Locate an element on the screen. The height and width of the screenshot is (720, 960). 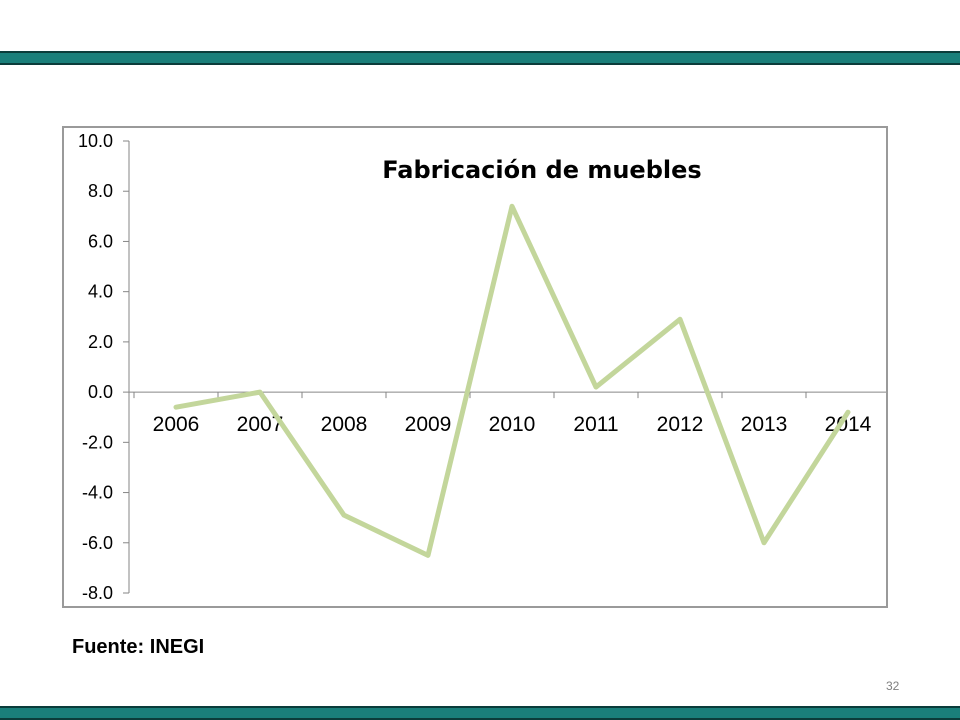
y-tick-label: 10.0 is located at coordinates (95, 141).